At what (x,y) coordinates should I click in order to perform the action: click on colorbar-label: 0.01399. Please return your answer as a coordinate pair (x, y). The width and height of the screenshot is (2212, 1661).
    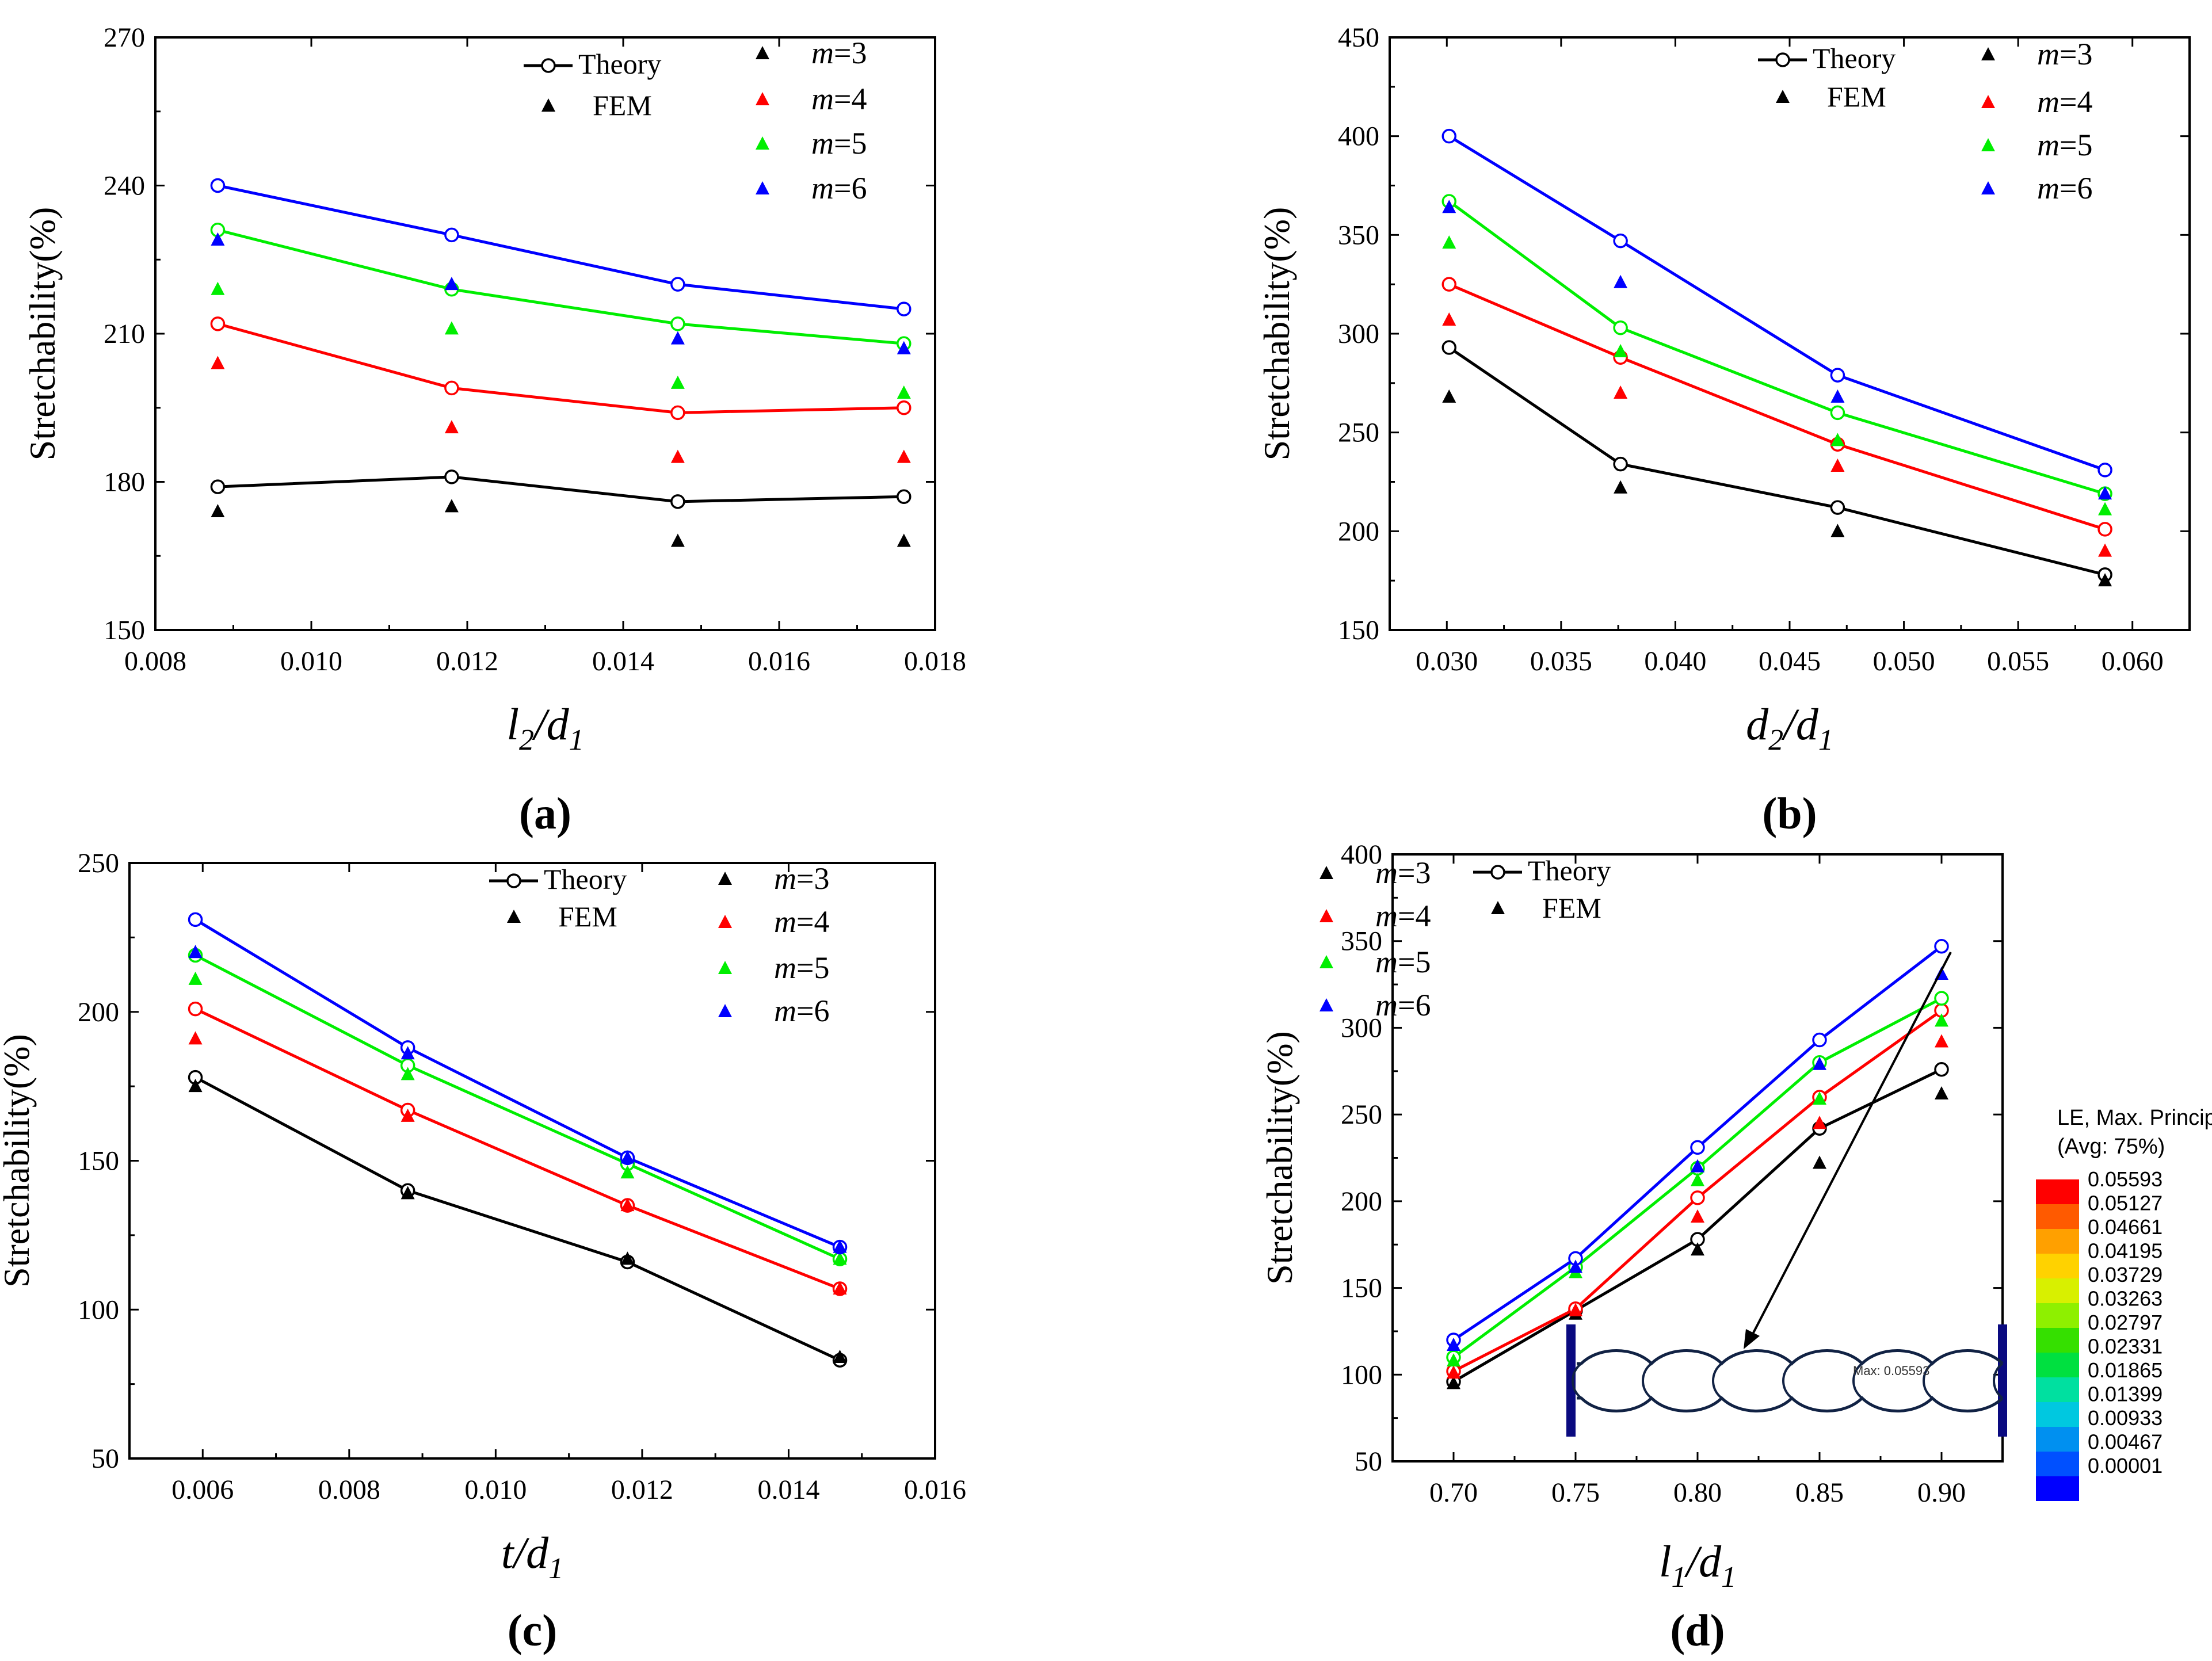
    Looking at the image, I should click on (2125, 1395).